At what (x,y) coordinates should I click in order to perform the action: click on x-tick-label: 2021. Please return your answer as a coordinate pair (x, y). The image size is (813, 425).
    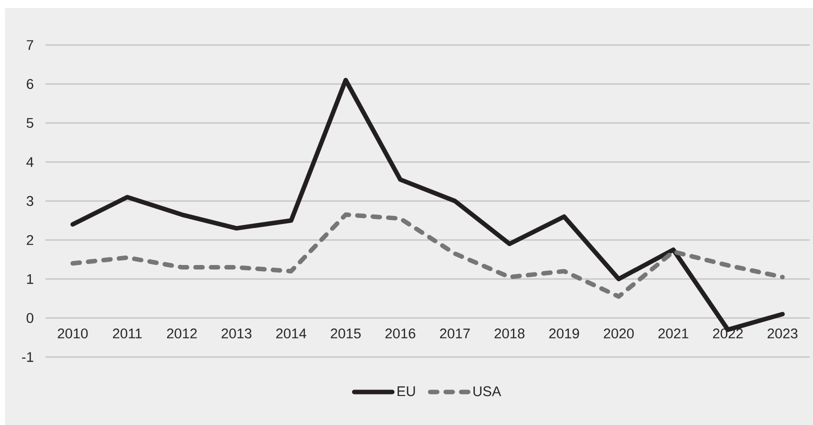
    Looking at the image, I should click on (673, 333).